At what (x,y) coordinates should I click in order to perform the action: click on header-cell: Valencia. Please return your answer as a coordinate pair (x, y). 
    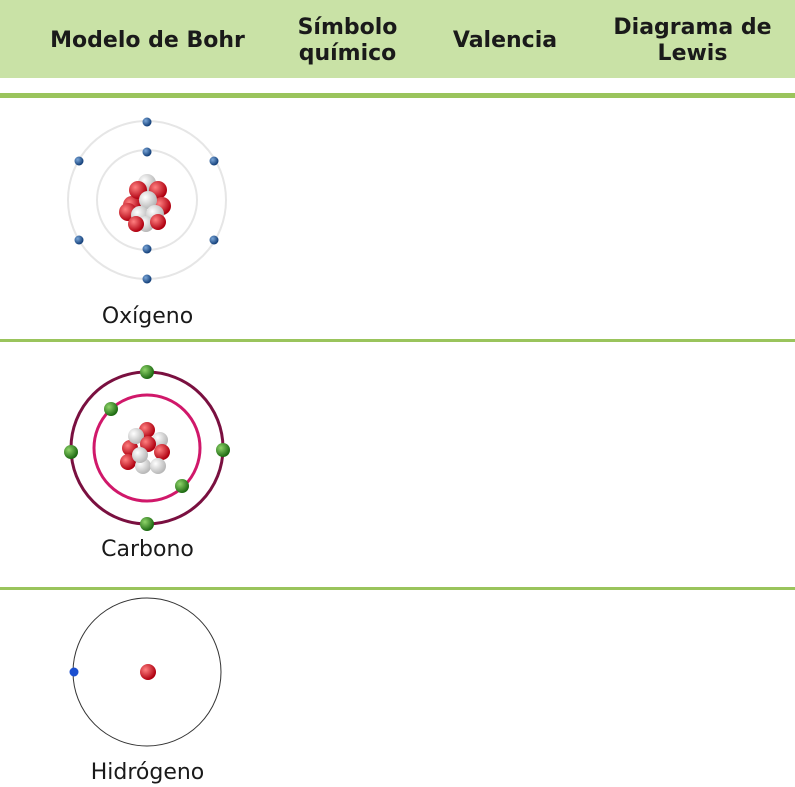
    Looking at the image, I should click on (505, 40).